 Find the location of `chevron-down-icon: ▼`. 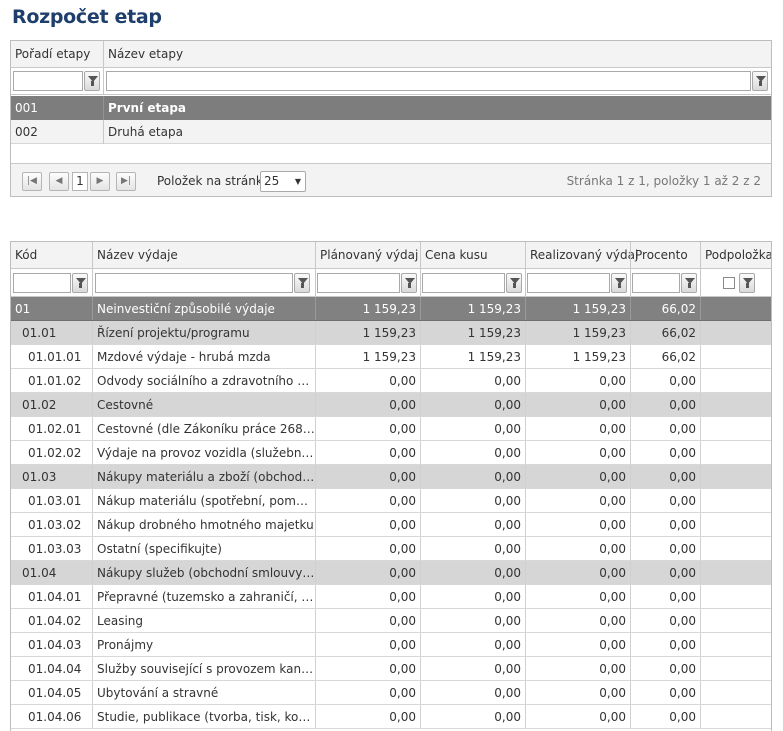

chevron-down-icon: ▼ is located at coordinates (297, 181).